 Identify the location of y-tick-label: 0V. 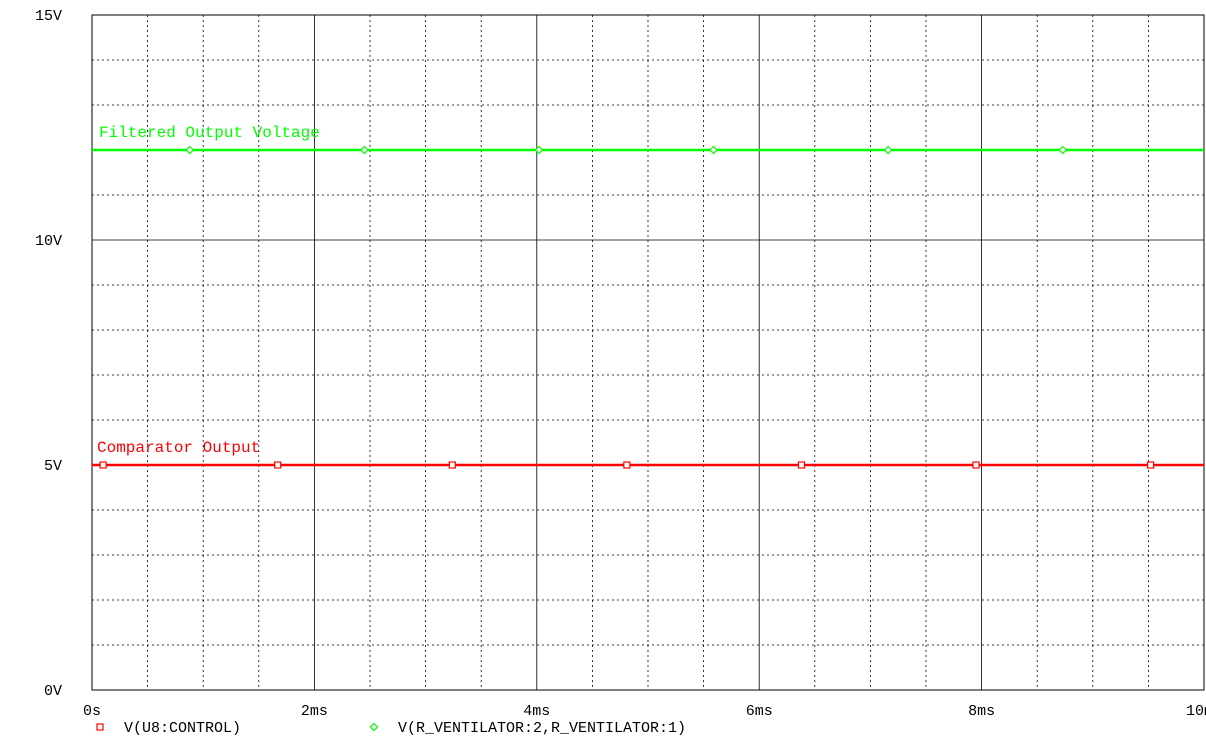
(53, 691).